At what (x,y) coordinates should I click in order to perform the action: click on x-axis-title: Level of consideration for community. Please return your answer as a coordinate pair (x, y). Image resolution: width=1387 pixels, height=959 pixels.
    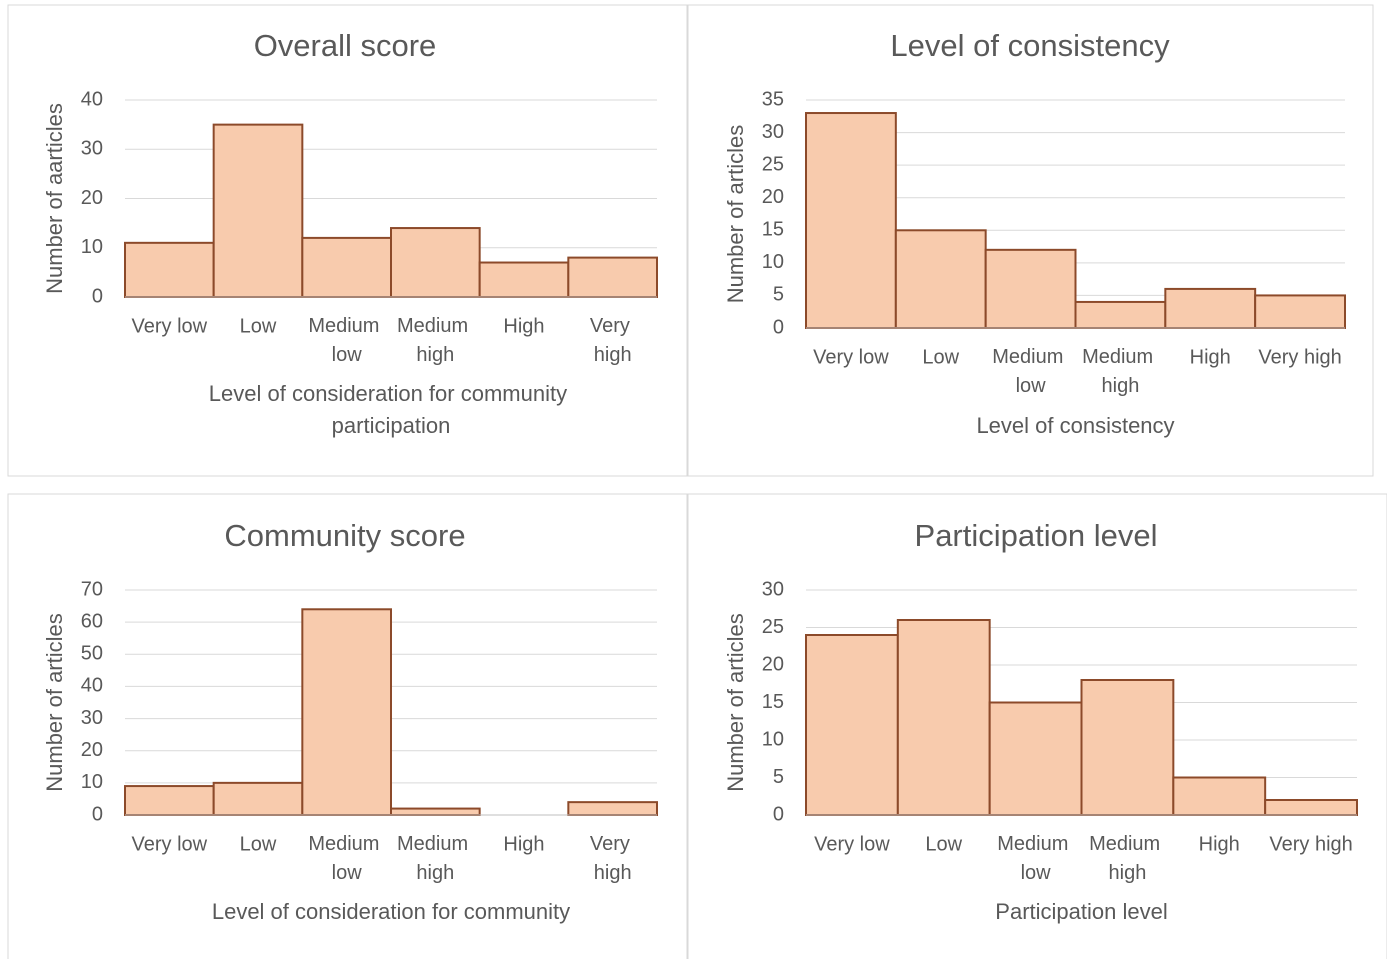
    Looking at the image, I should click on (391, 911).